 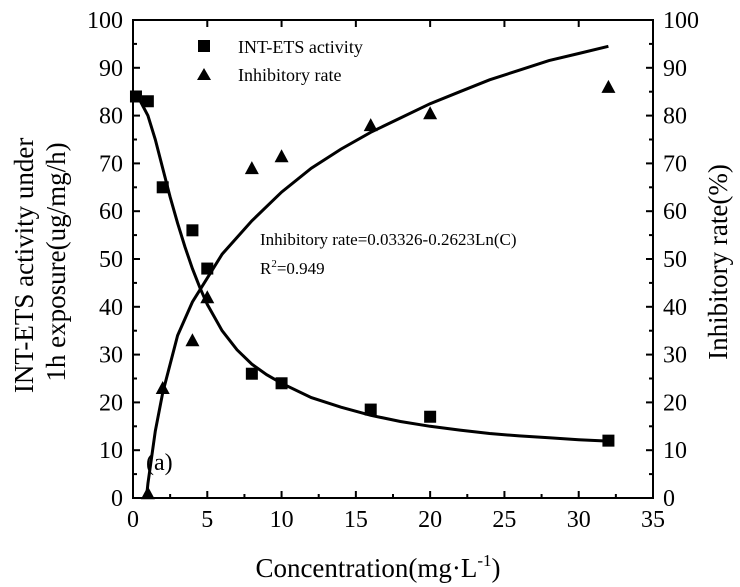 What do you see at coordinates (675, 117) in the screenshot?
I see `right-y-tick-label: 80` at bounding box center [675, 117].